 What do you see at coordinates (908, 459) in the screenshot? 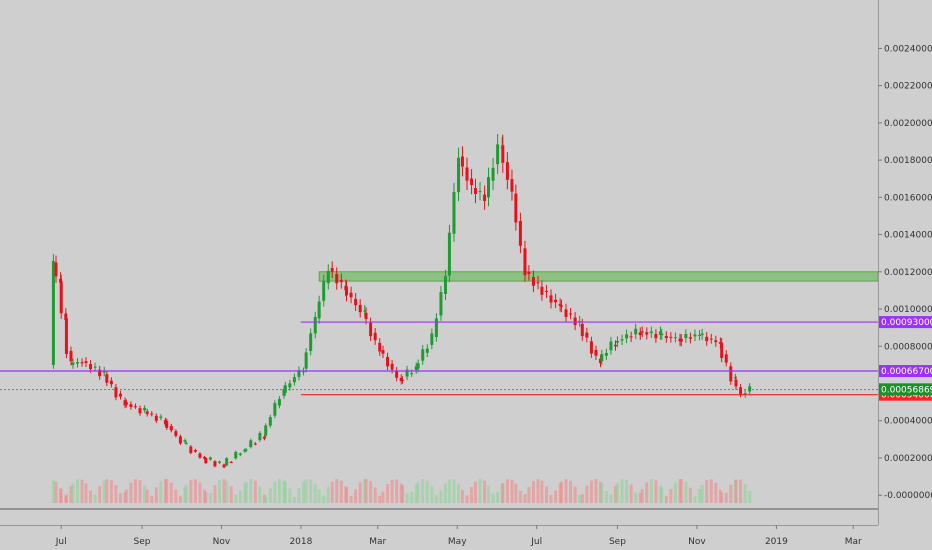
I see `y-tick-label: 0.00020000` at bounding box center [908, 459].